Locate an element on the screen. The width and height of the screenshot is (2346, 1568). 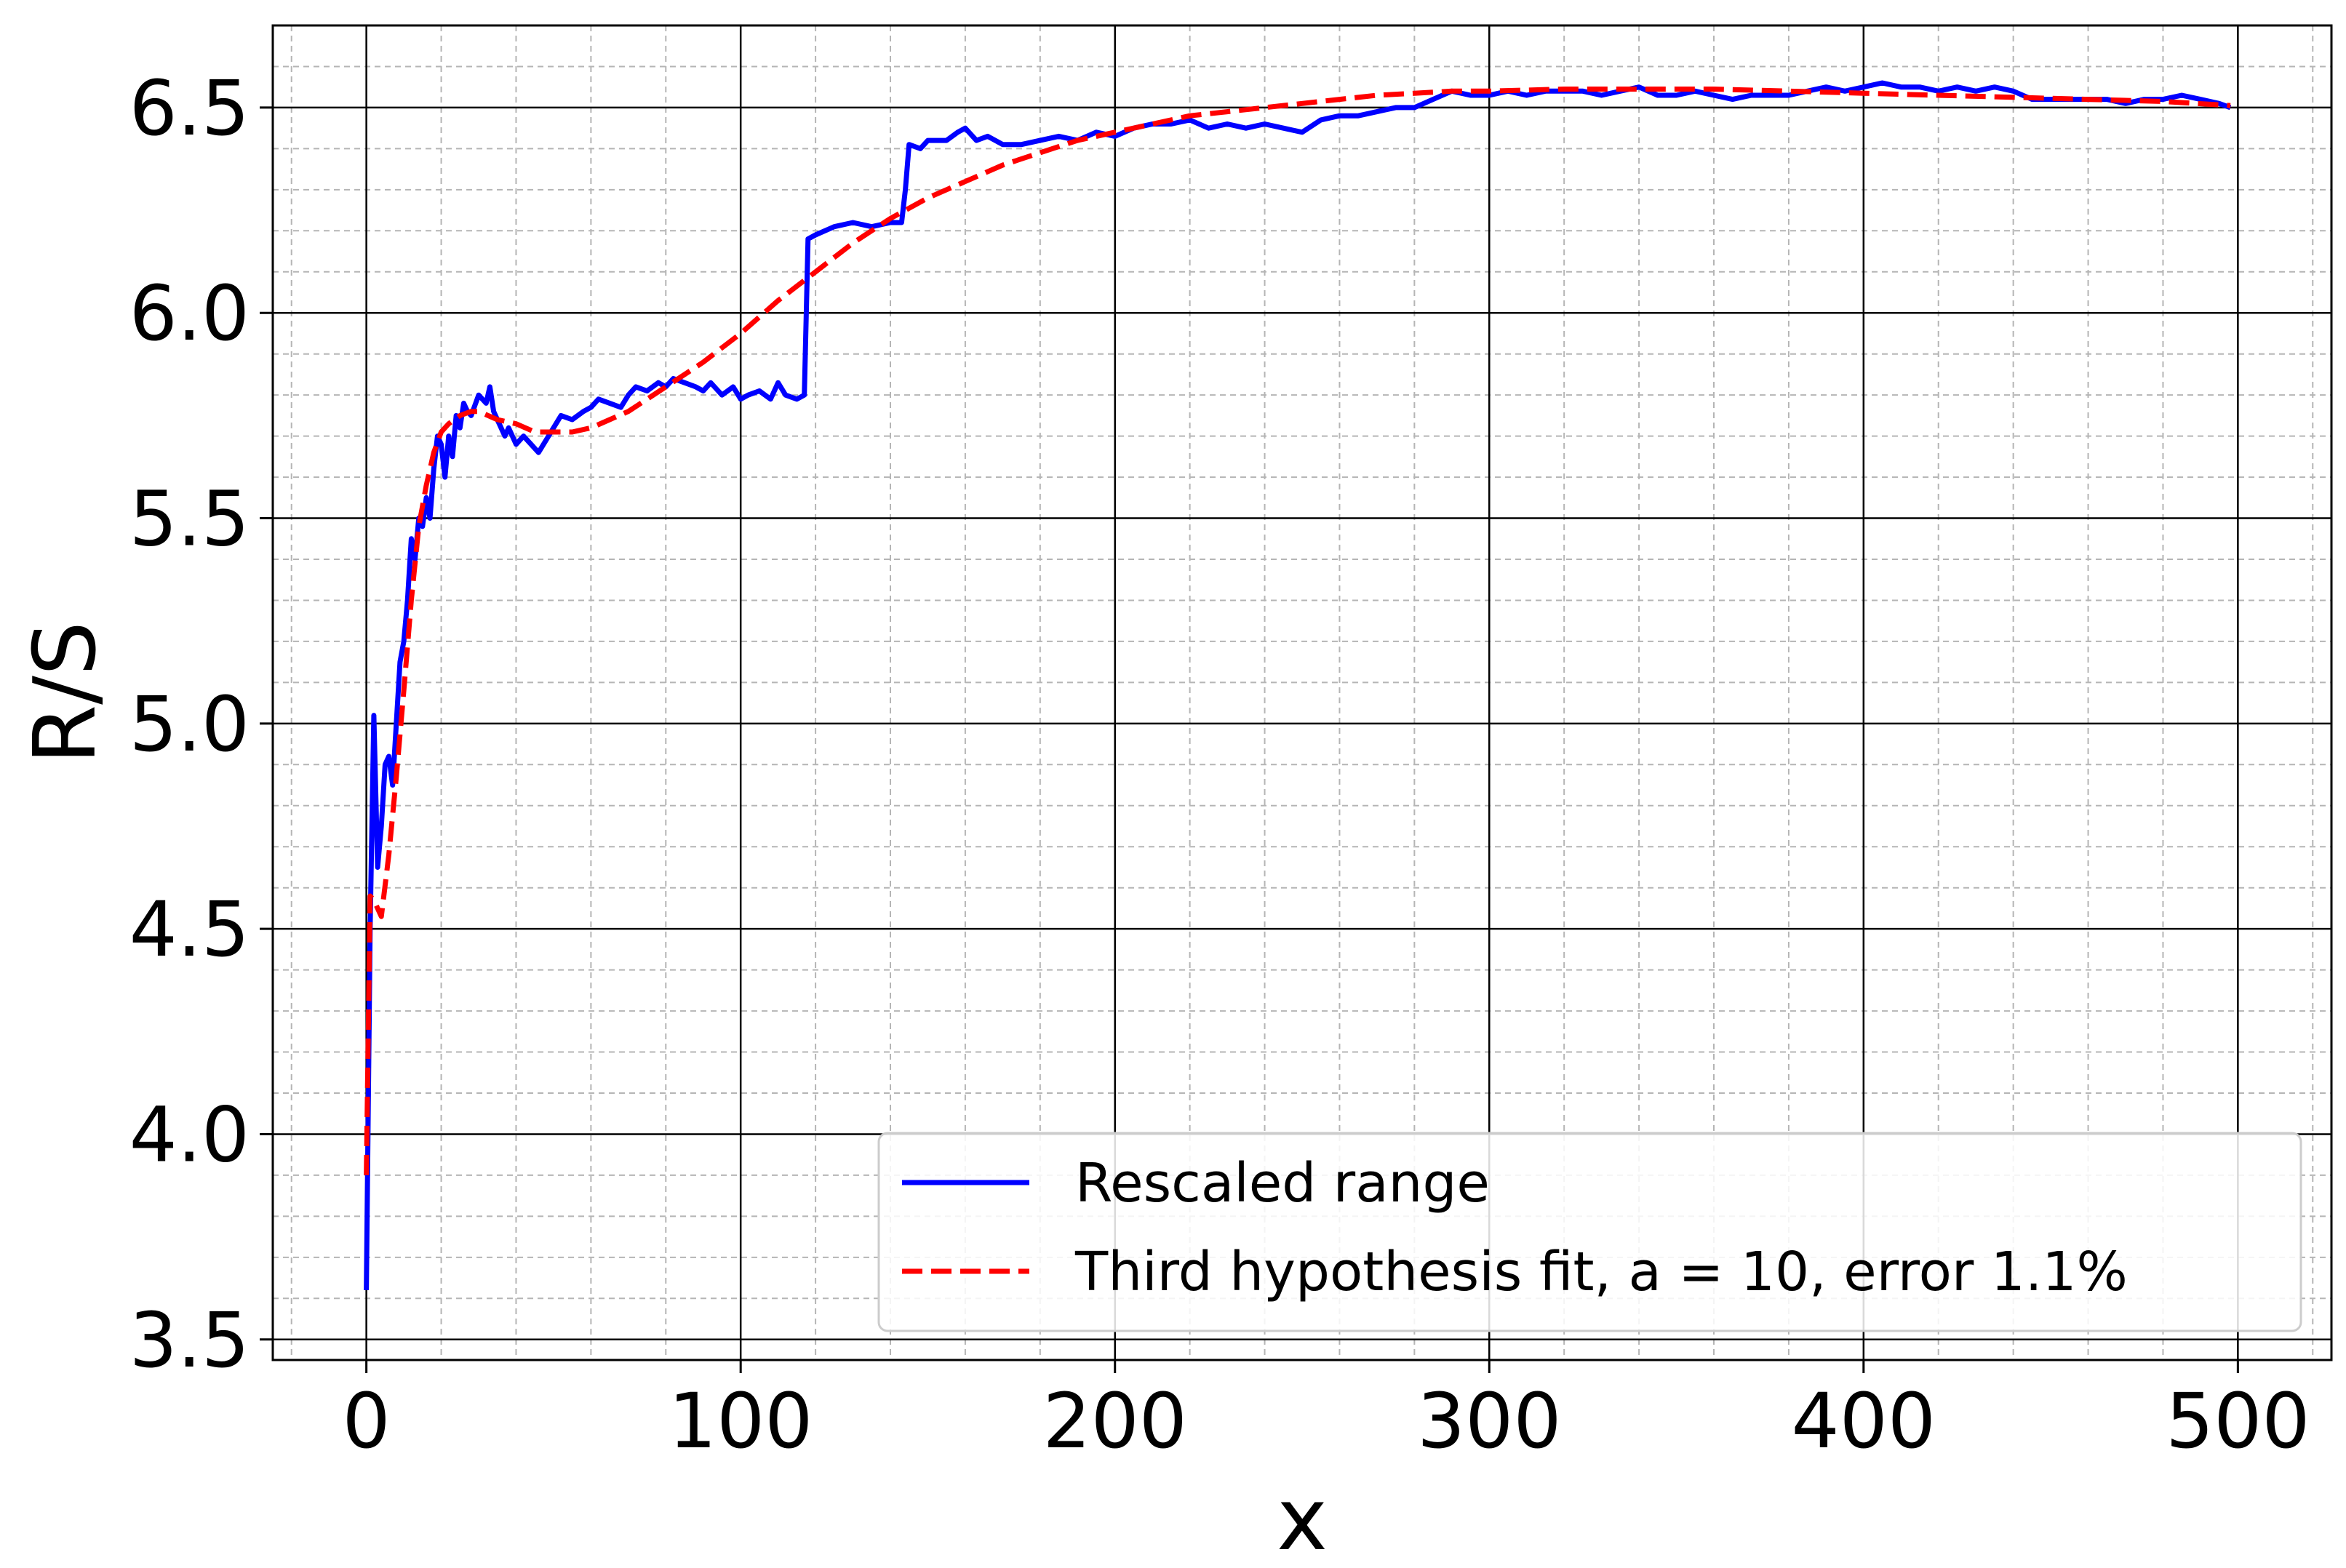
legend-label-rescaled-range: Rescaled range is located at coordinates (1282, 1183).